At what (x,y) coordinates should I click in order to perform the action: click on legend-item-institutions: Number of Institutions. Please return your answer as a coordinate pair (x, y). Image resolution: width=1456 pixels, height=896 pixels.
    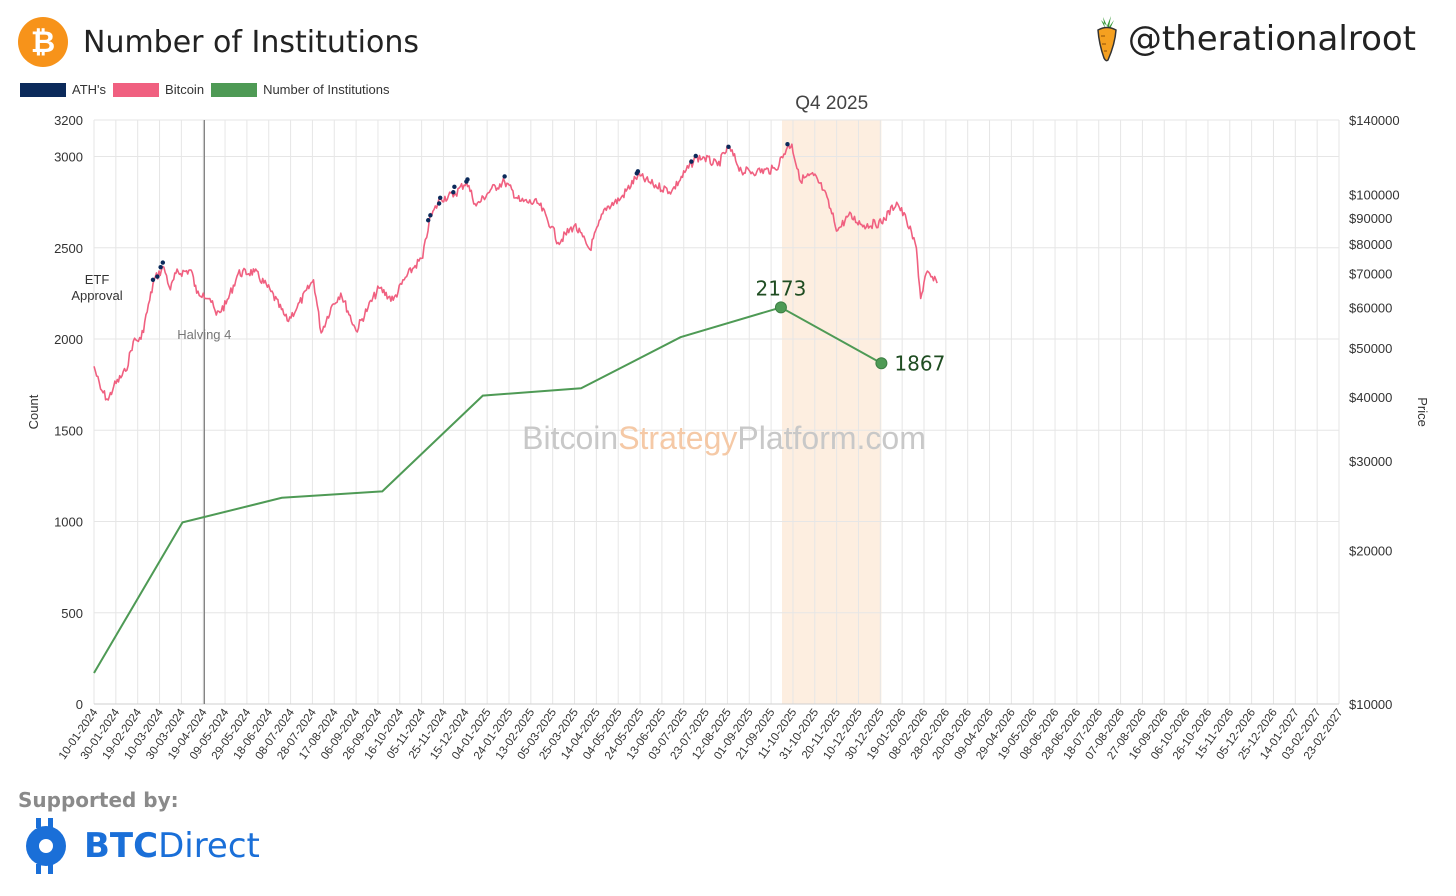
    Looking at the image, I should click on (300, 89).